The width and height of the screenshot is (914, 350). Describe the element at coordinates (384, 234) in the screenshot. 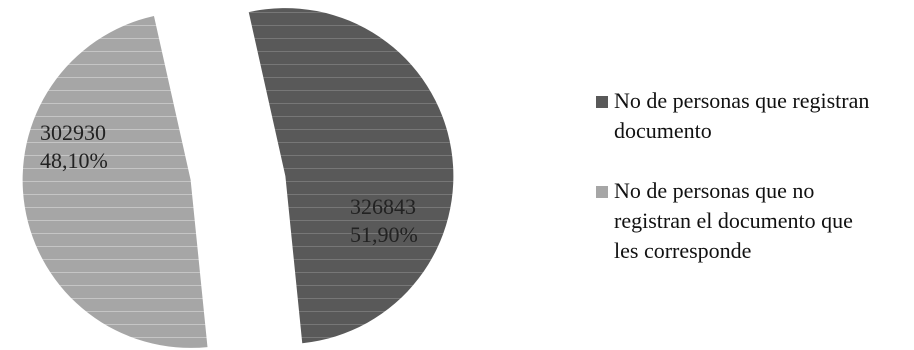

I see `slice-percent-label-1: 51,90%` at that location.